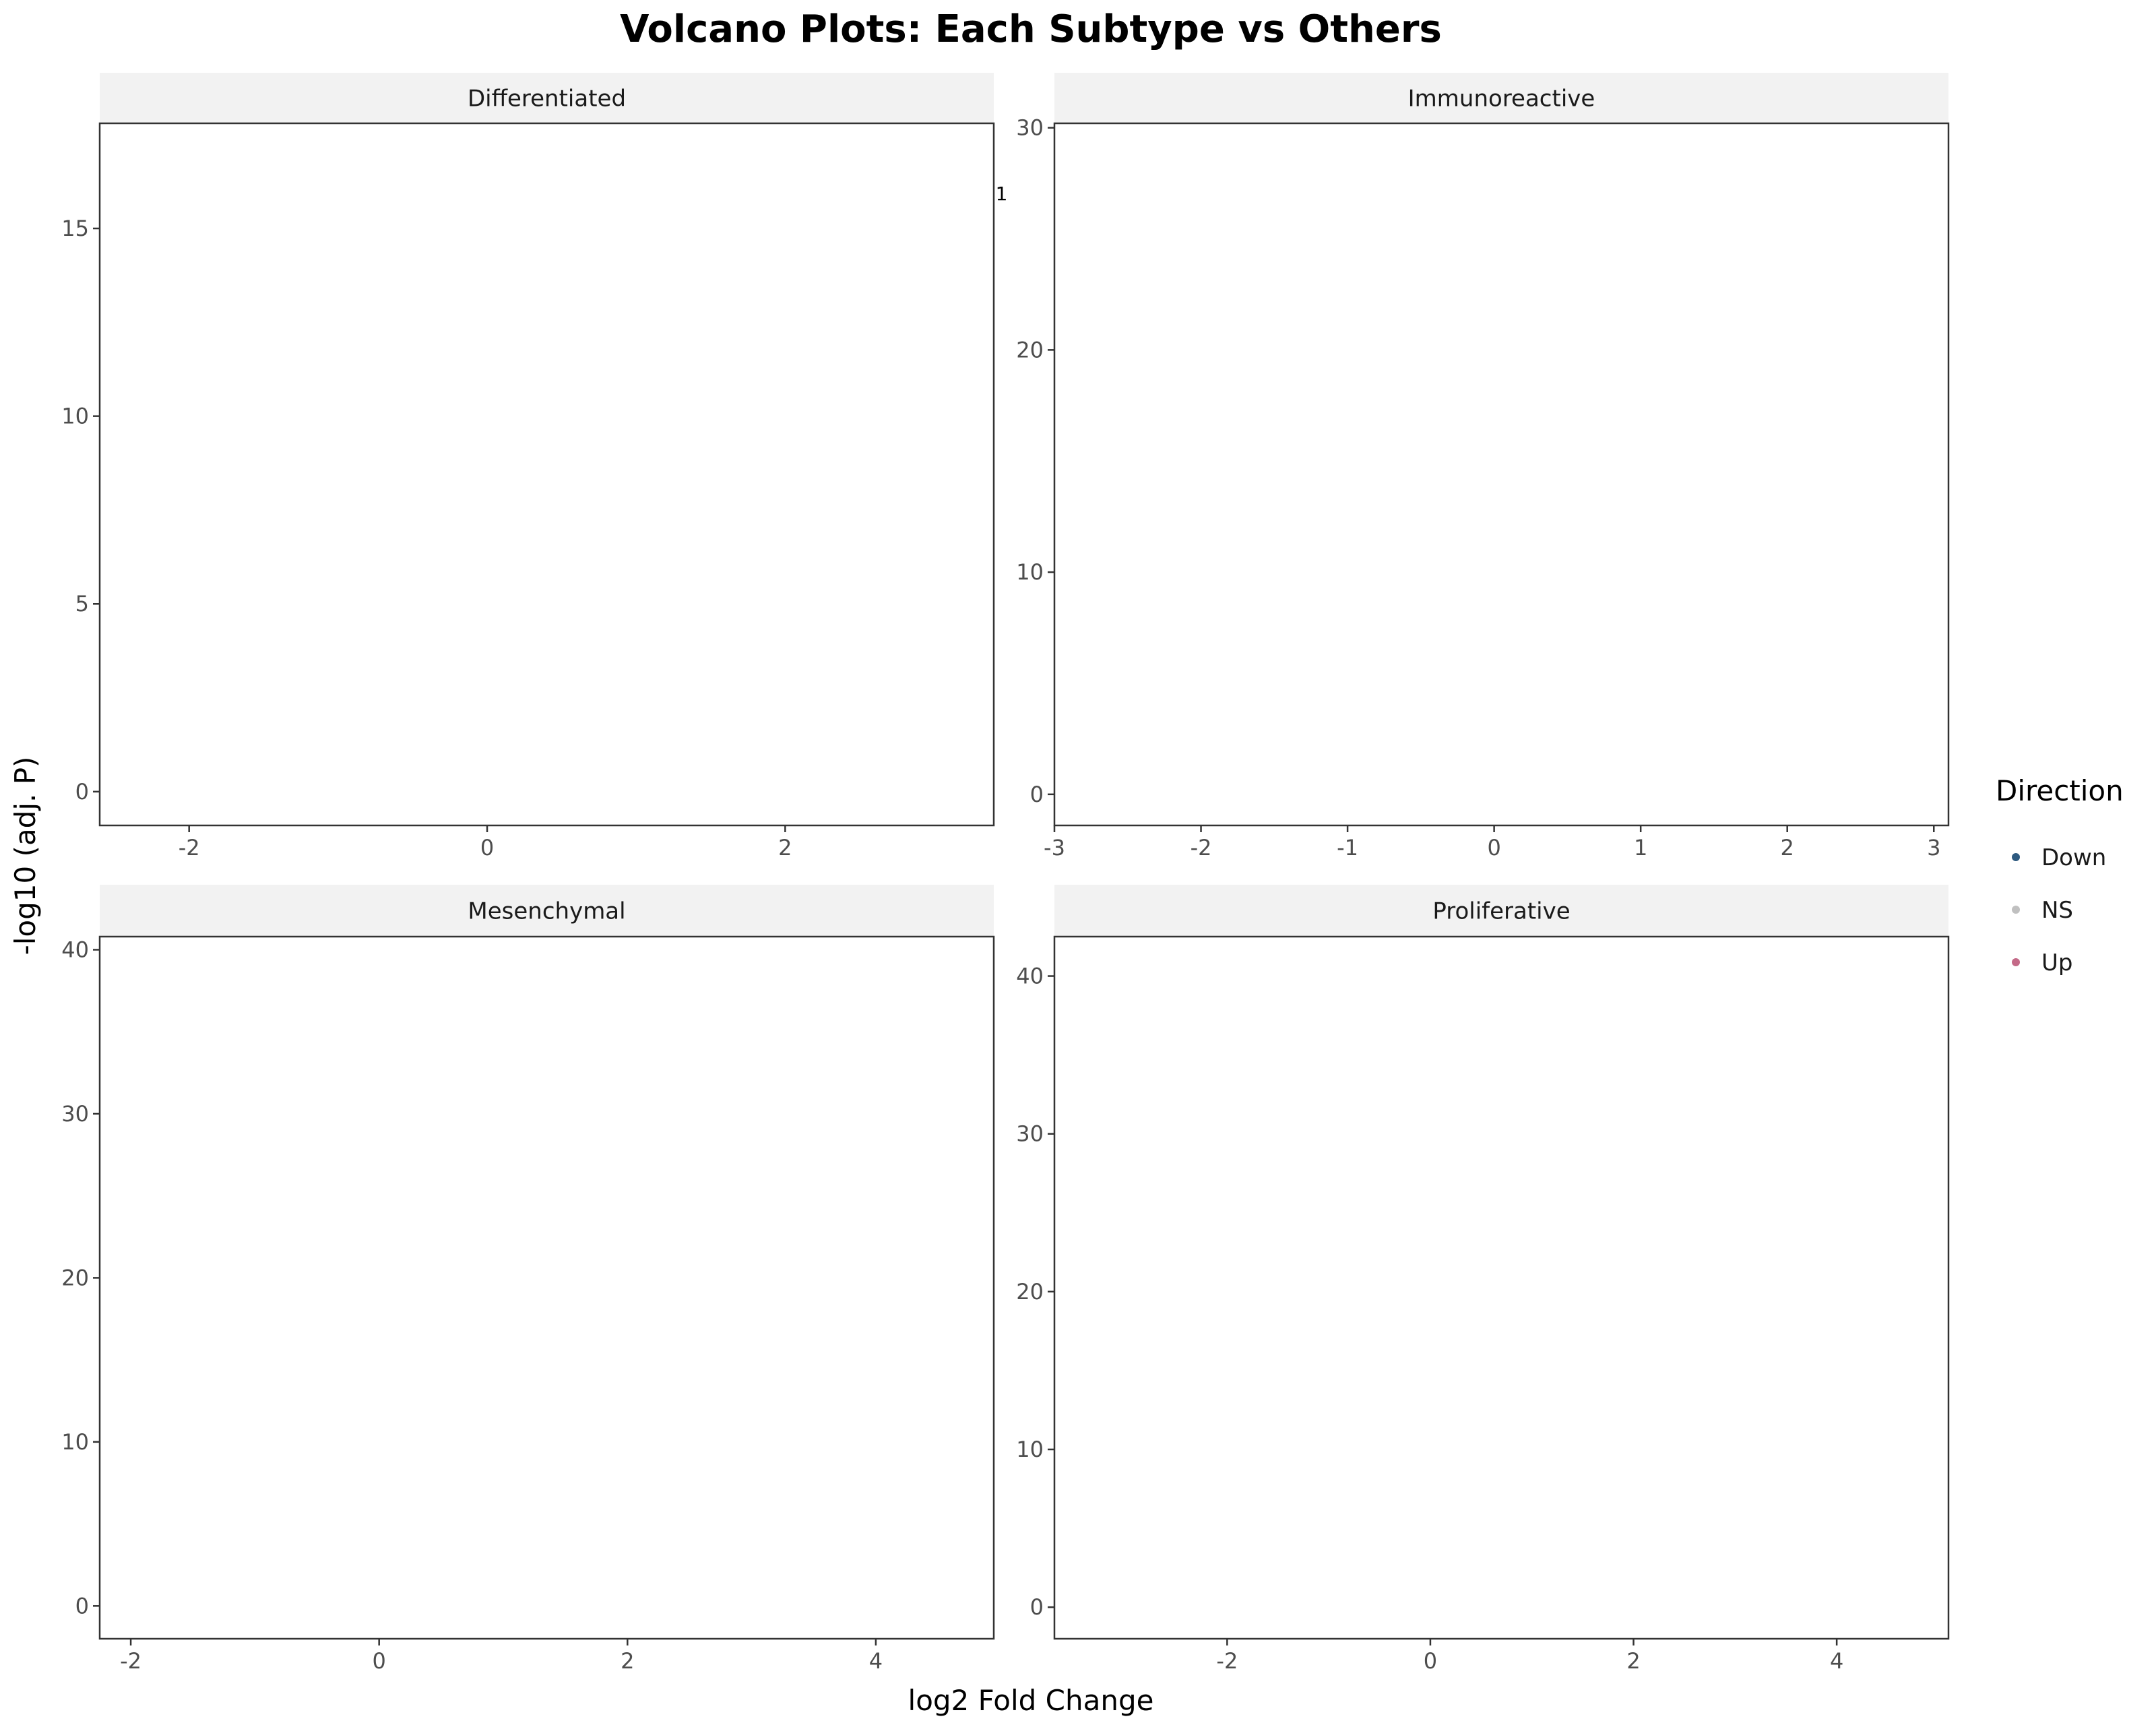 This screenshot has width=2156, height=1725. I want to click on facet-strip-label: Immunoreactive, so click(1501, 99).